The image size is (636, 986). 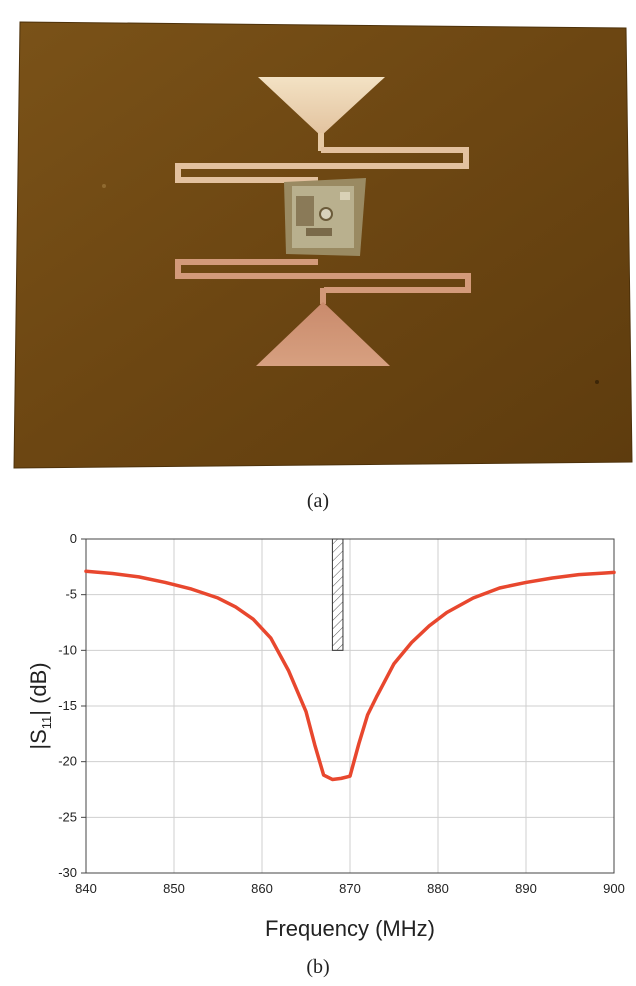 What do you see at coordinates (323, 276) in the screenshot?
I see `lower-meander-line` at bounding box center [323, 276].